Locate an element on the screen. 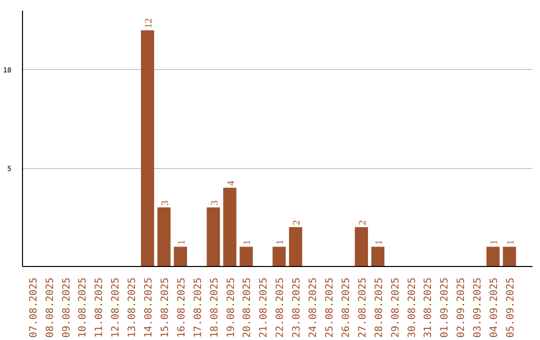 Image resolution: width=540 pixels, height=340 pixels. x-tick-label: 09.08.2025 is located at coordinates (66, 307).